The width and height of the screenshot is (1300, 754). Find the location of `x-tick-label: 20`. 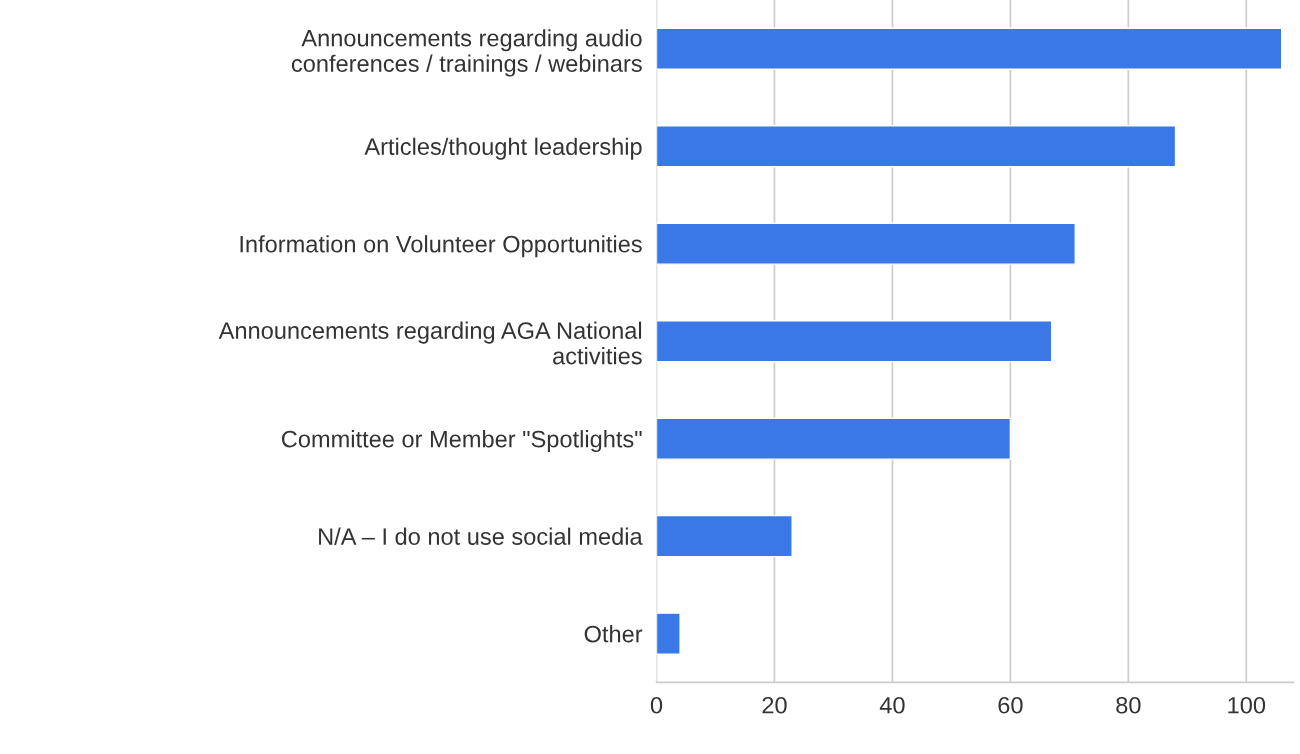

x-tick-label: 20 is located at coordinates (774, 705).